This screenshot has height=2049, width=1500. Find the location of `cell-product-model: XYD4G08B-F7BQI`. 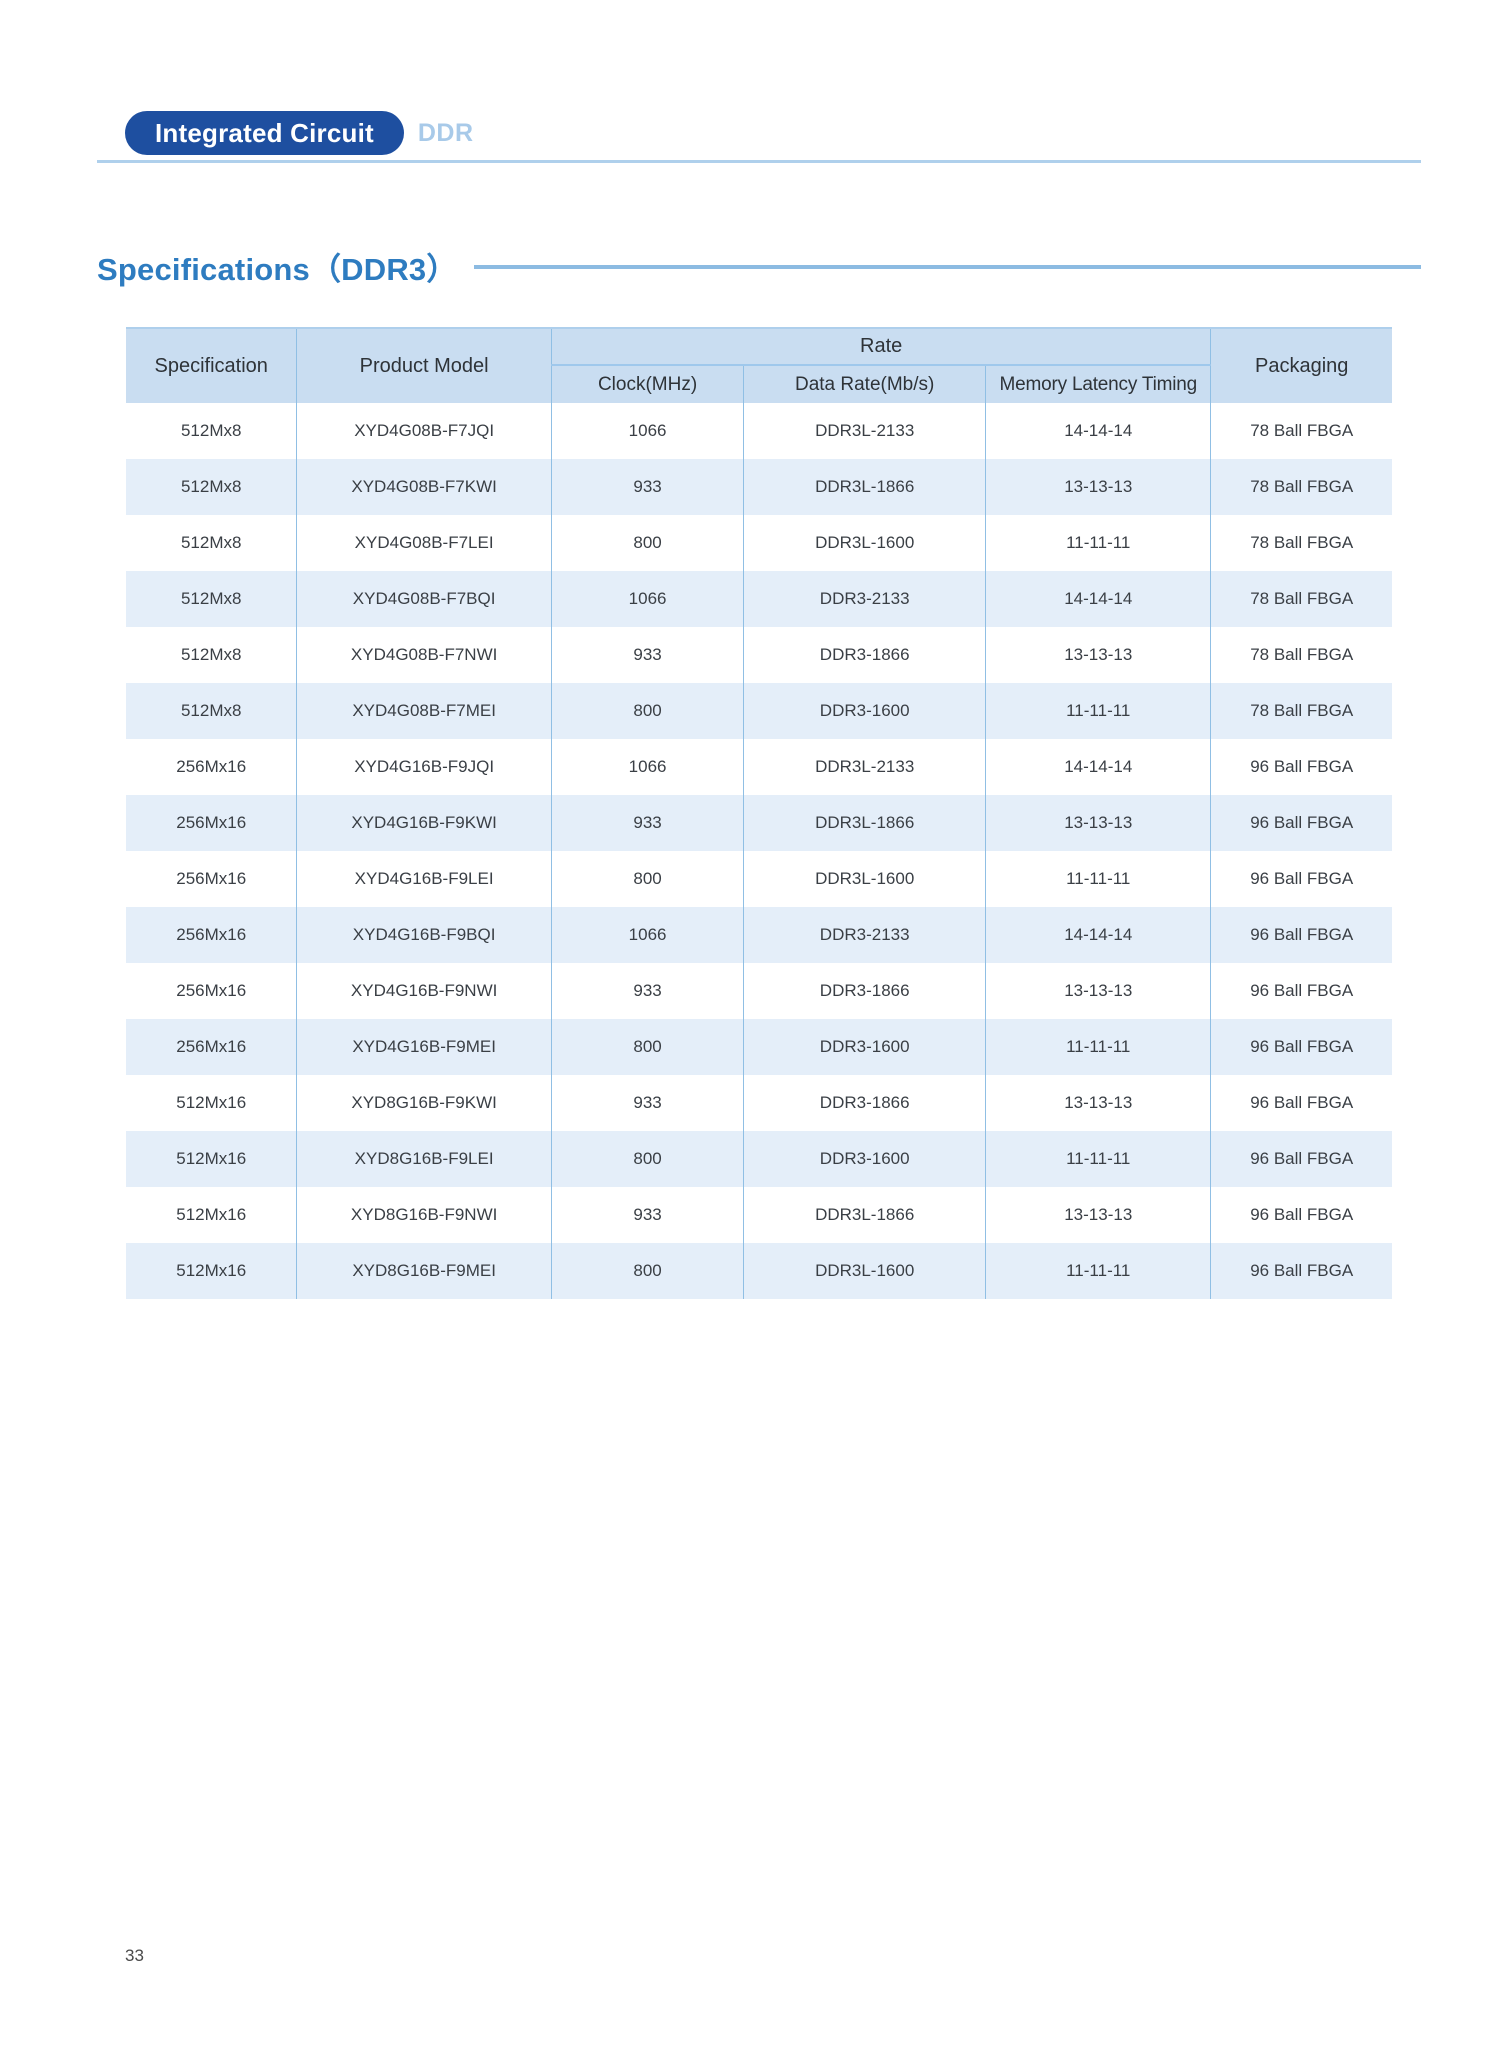

cell-product-model: XYD4G08B-F7BQI is located at coordinates (424, 599).